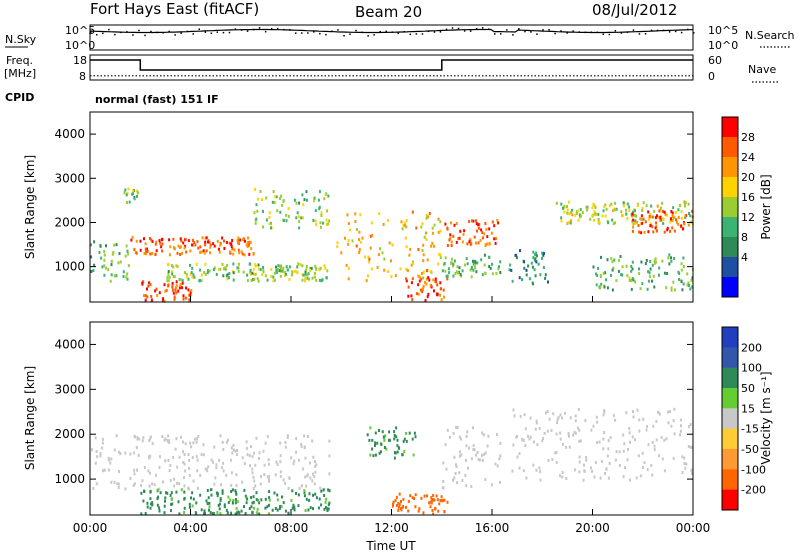  What do you see at coordinates (190, 528) in the screenshot?
I see `x-tick-label-1: 04:00` at bounding box center [190, 528].